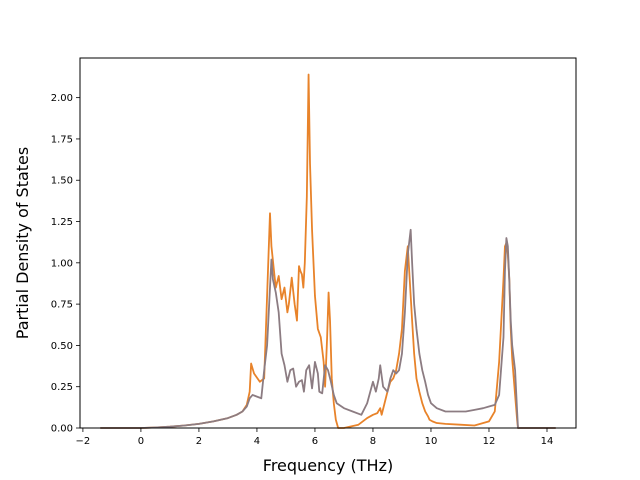 The width and height of the screenshot is (640, 480). Describe the element at coordinates (315, 441) in the screenshot. I see `x-tick-label: 6` at that location.